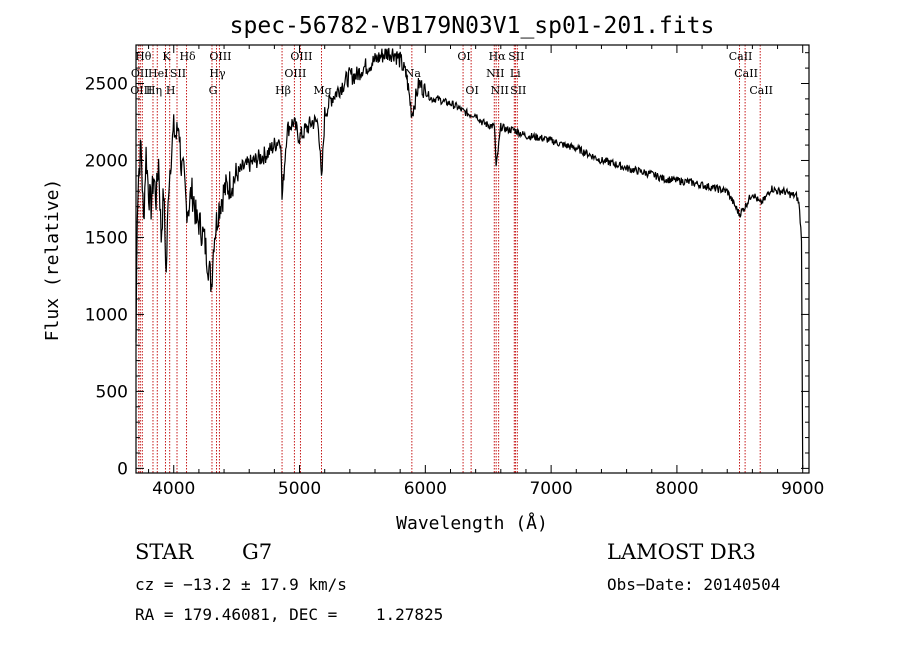  What do you see at coordinates (283, 90) in the screenshot?
I see `line-marker-label: Hβ` at bounding box center [283, 90].